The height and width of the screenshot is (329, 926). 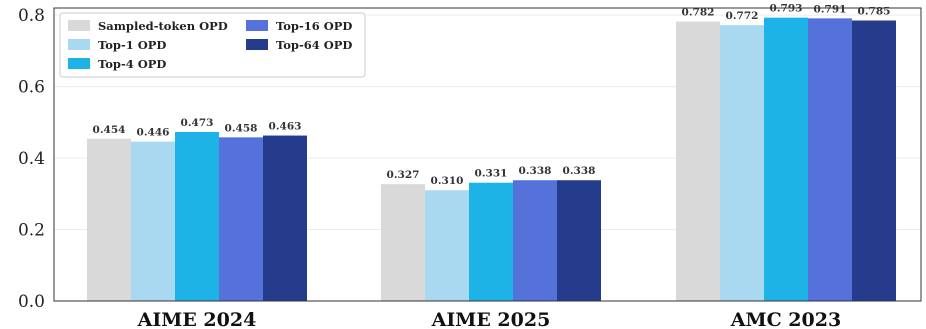 I want to click on legend-label: Sampled-token OPD, so click(x=163, y=26).